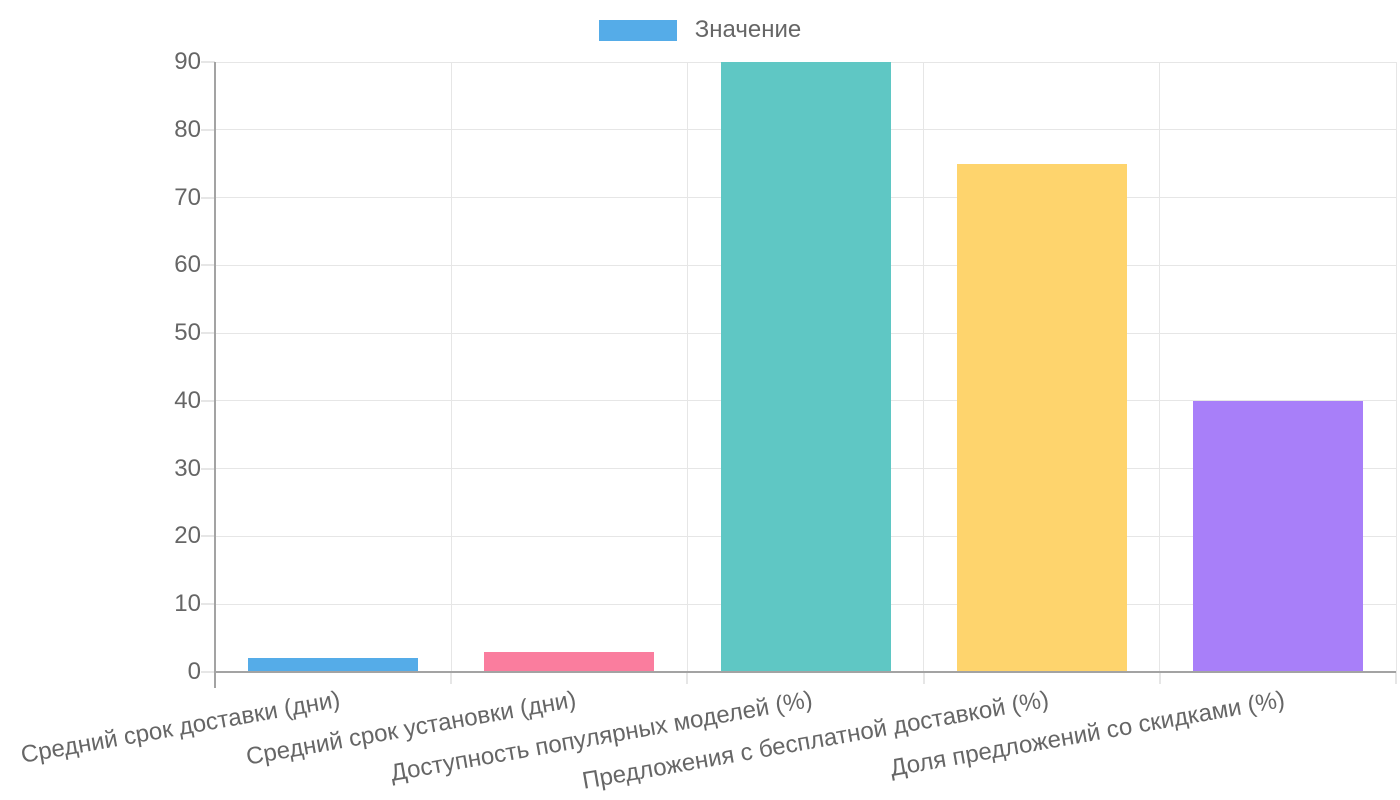 The height and width of the screenshot is (800, 1400). Describe the element at coordinates (187, 604) in the screenshot. I see `y-axis-tick-label: 10` at that location.